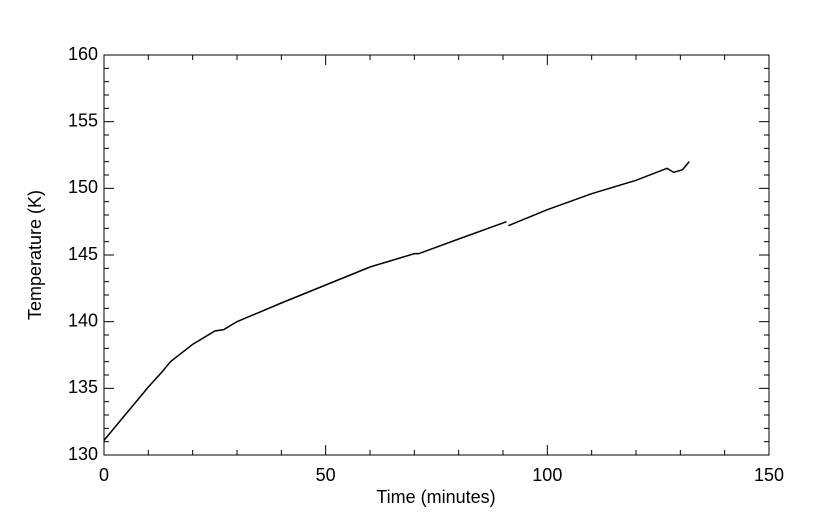 The width and height of the screenshot is (830, 520). What do you see at coordinates (83, 454) in the screenshot?
I see `y-tick-label: 130` at bounding box center [83, 454].